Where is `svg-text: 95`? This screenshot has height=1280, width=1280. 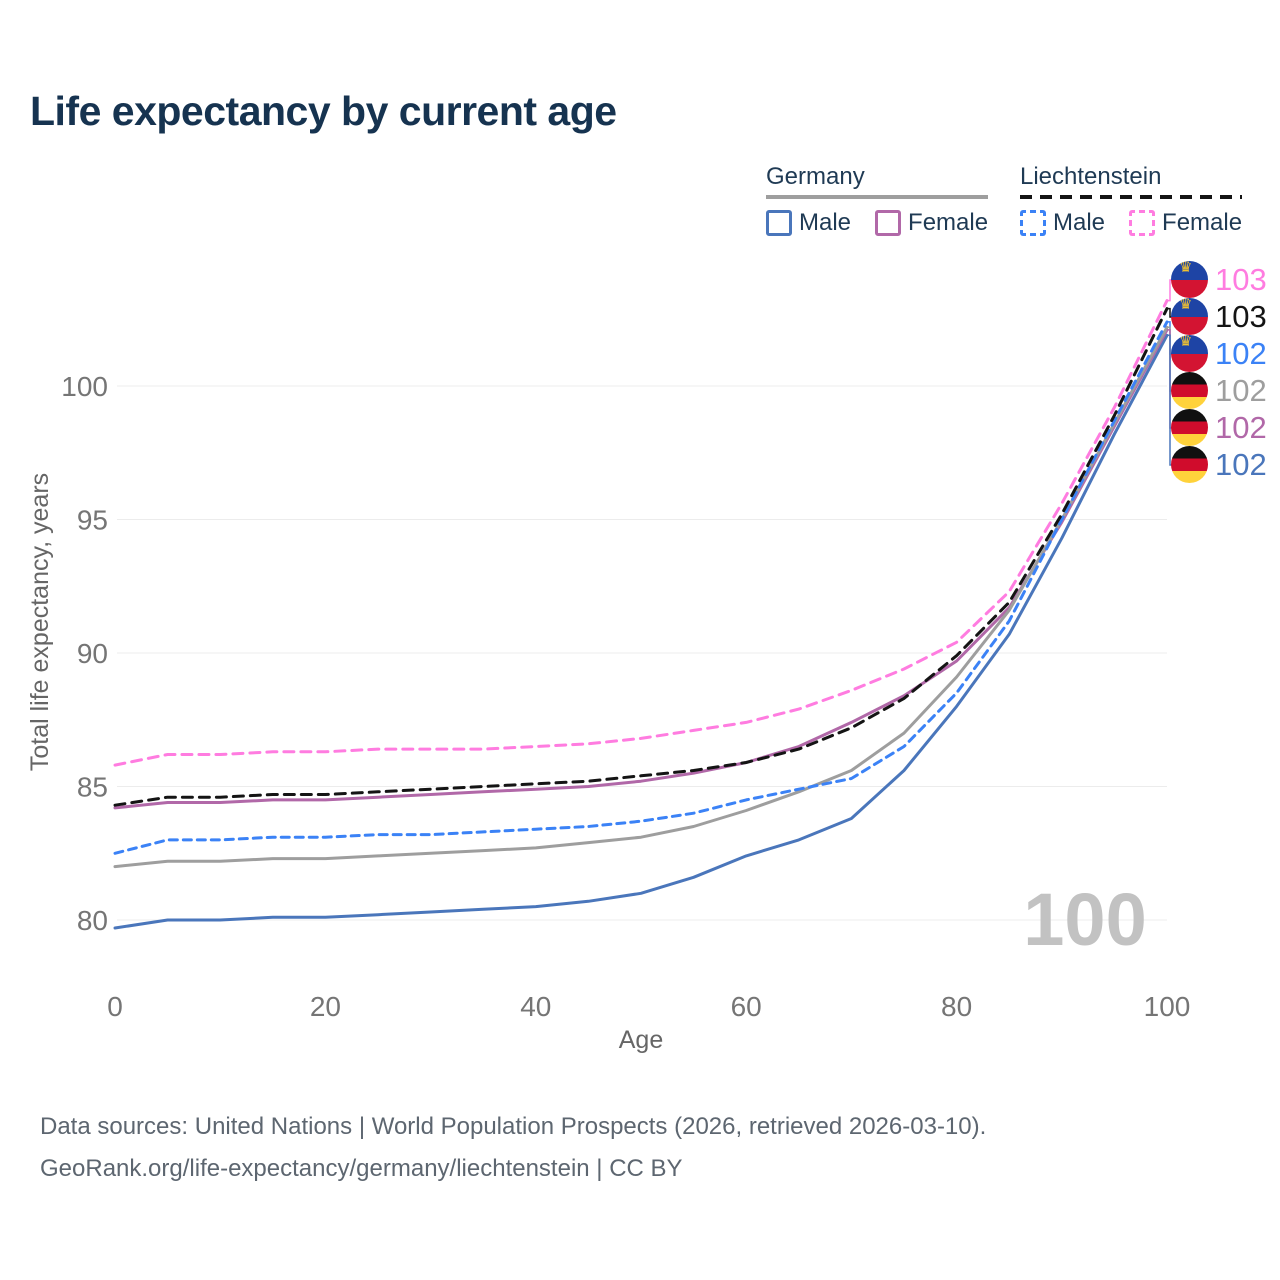 svg-text: 95 is located at coordinates (92, 520).